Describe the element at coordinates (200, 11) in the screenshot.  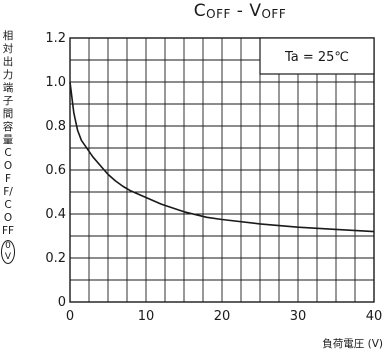
I see `title-c: C` at that location.